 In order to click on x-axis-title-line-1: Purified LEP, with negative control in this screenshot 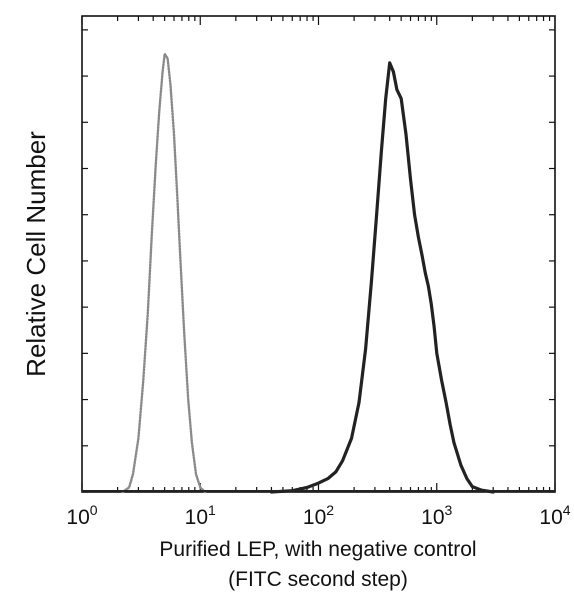, I will do `click(317, 549)`.